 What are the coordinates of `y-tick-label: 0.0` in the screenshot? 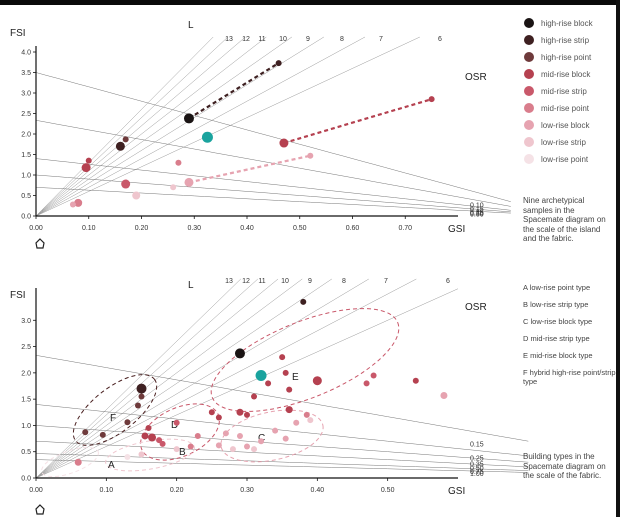 It's located at (26, 479).